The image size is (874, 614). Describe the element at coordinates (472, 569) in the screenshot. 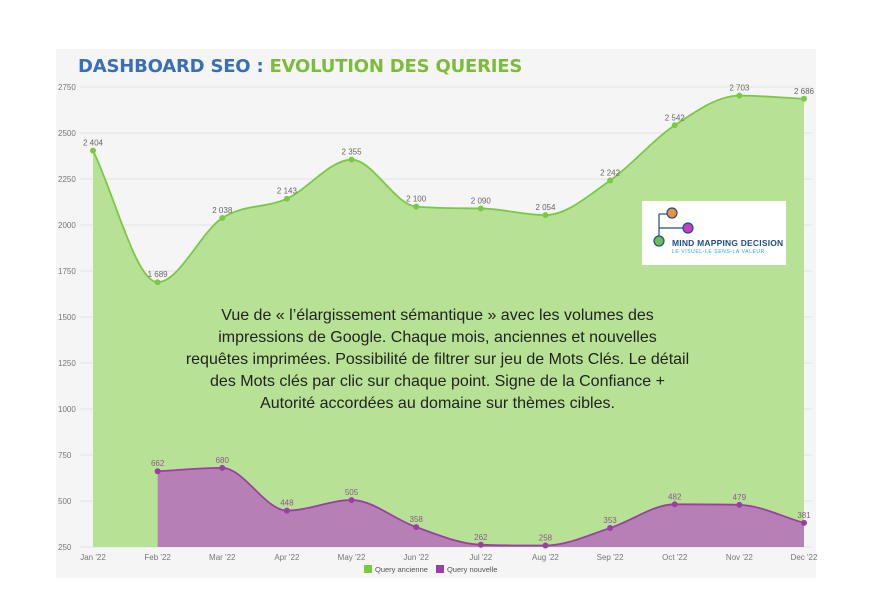

I see `legend-label-nouvelle: Query nouvelle` at that location.